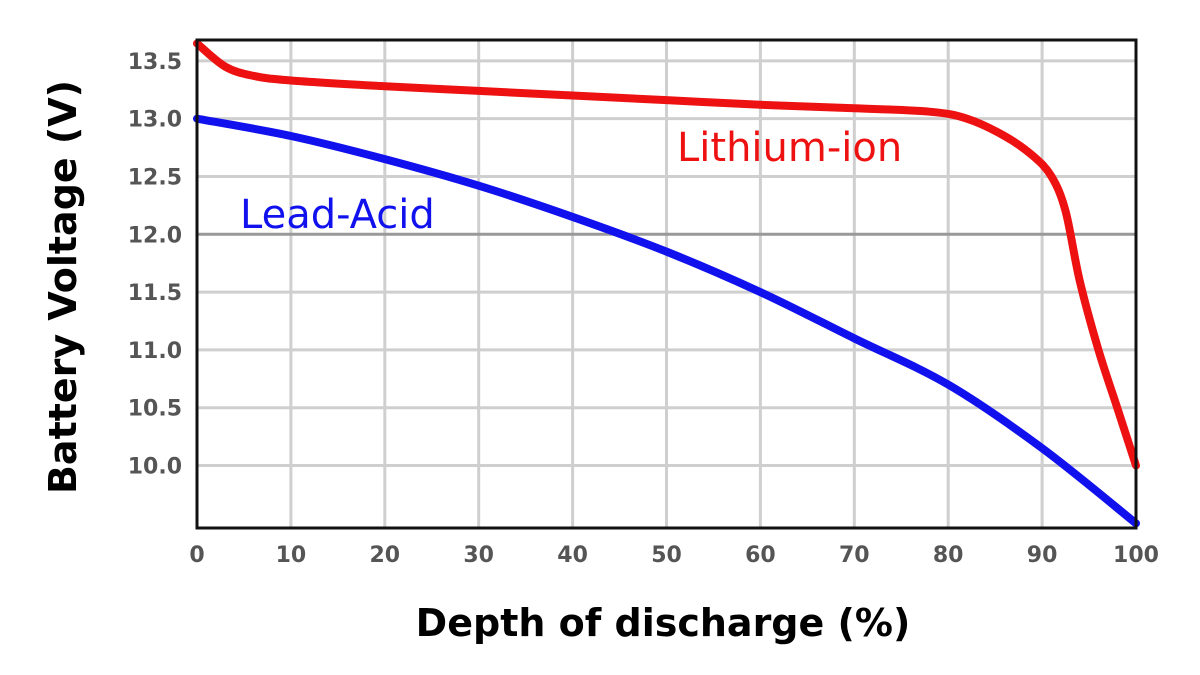 Image resolution: width=1200 pixels, height=675 pixels. I want to click on x-tick-label: 10, so click(291, 555).